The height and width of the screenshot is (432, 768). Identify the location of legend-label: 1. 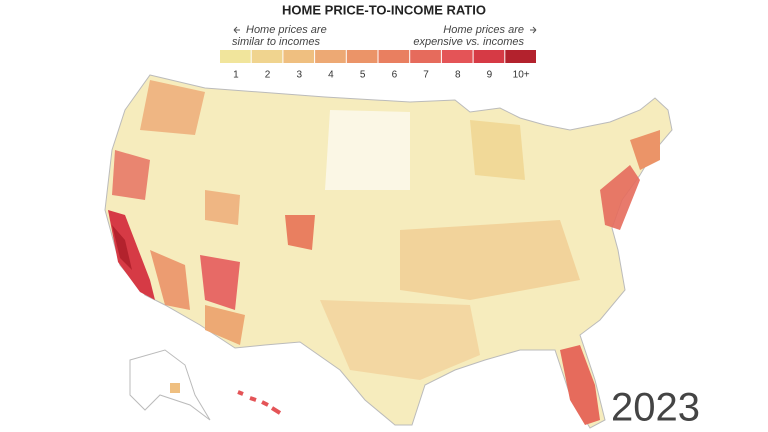
(236, 75).